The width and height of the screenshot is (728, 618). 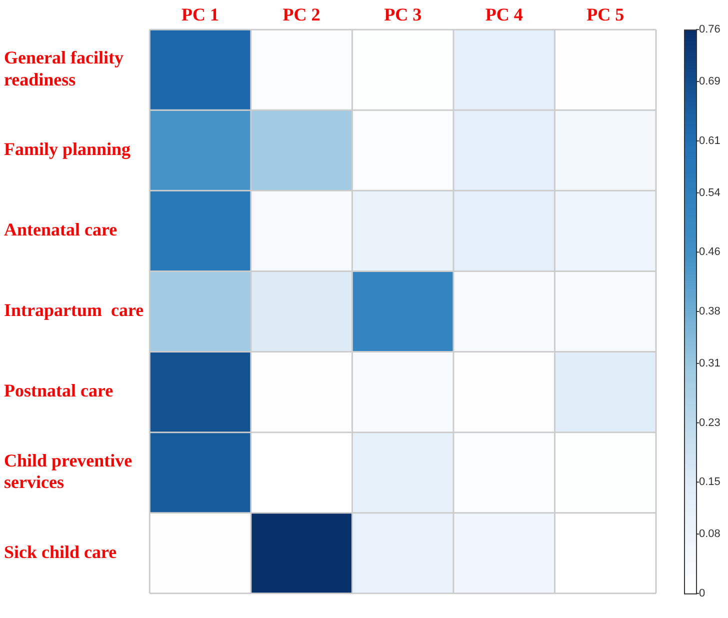 What do you see at coordinates (709, 82) in the screenshot?
I see `color-bar-label: 0.69` at bounding box center [709, 82].